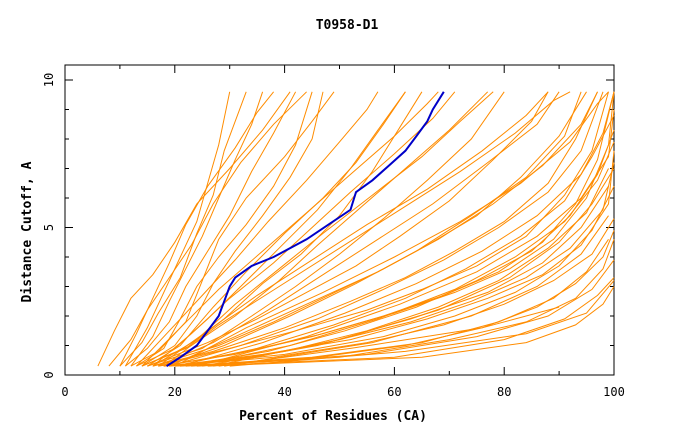 The width and height of the screenshot is (680, 440). Describe the element at coordinates (394, 392) in the screenshot. I see `x-tick-label: 60` at that location.